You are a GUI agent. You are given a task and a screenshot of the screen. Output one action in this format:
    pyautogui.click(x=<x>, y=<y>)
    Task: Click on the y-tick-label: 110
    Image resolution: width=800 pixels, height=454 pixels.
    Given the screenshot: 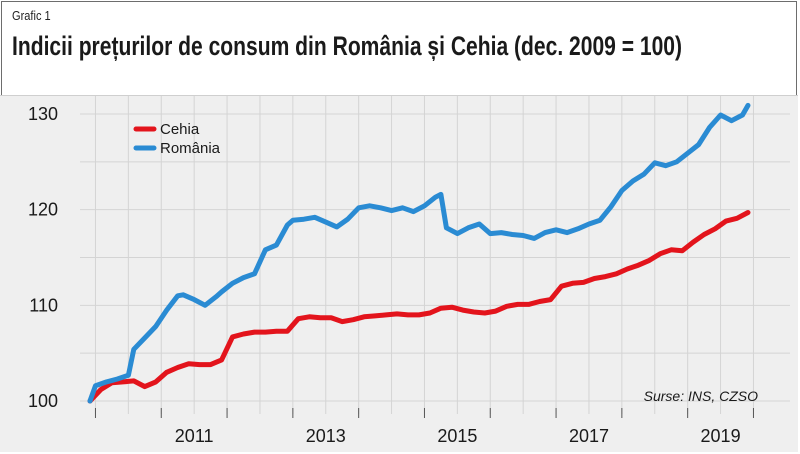 What is the action you would take?
    pyautogui.click(x=43, y=305)
    